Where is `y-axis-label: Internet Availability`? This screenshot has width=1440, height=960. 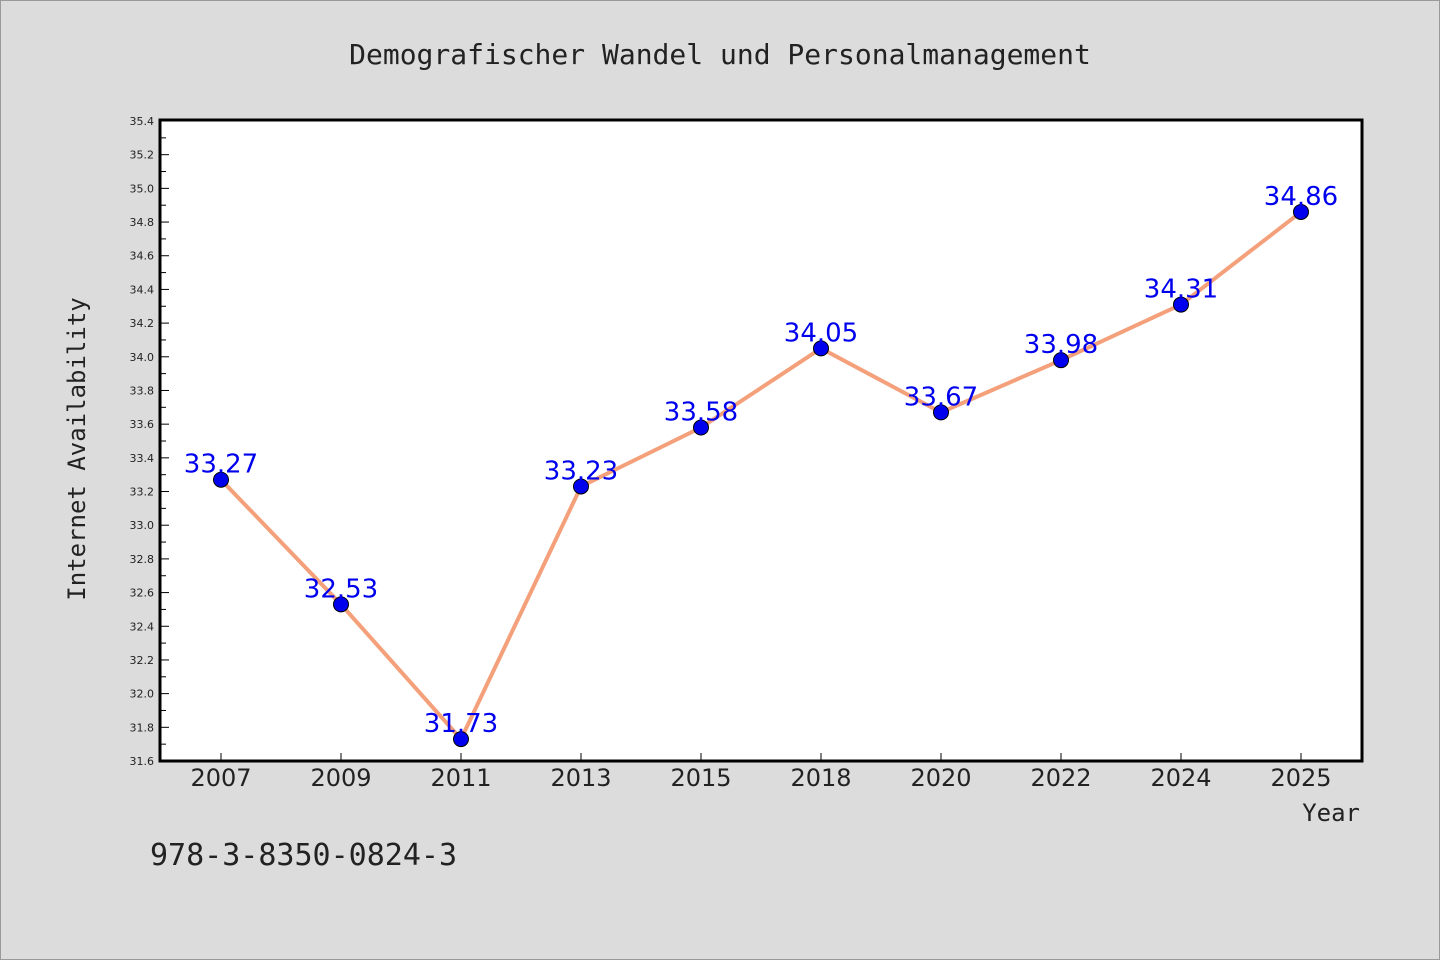 y-axis-label: Internet Availability is located at coordinates (77, 448).